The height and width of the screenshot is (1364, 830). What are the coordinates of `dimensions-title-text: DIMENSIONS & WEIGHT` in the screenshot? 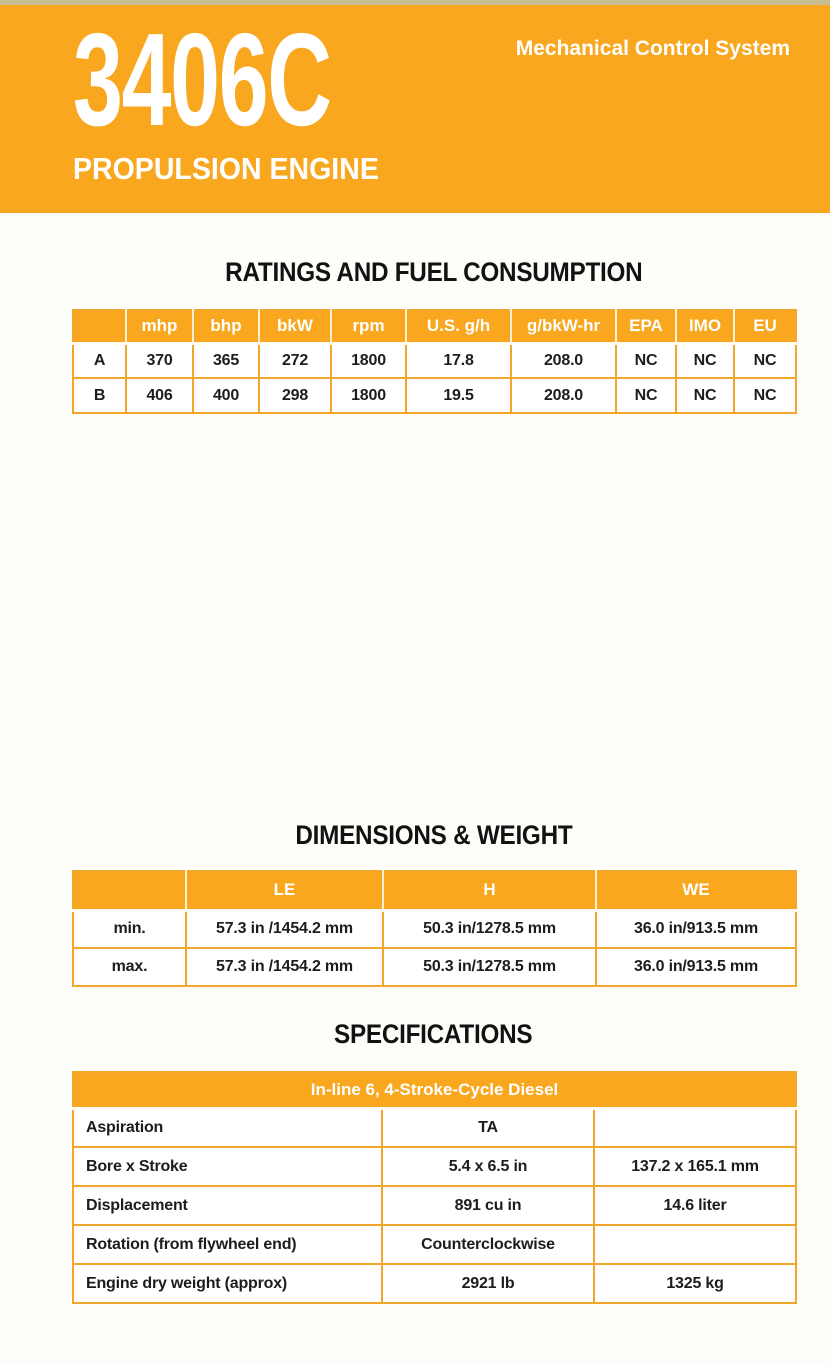 It's located at (433, 835).